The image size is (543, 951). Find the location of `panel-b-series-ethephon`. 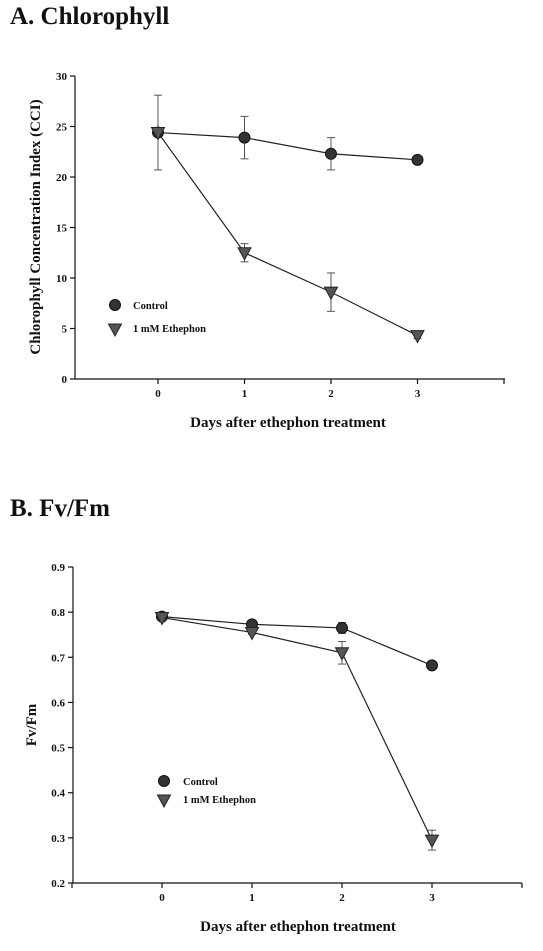

panel-b-series-ethephon is located at coordinates (297, 731).